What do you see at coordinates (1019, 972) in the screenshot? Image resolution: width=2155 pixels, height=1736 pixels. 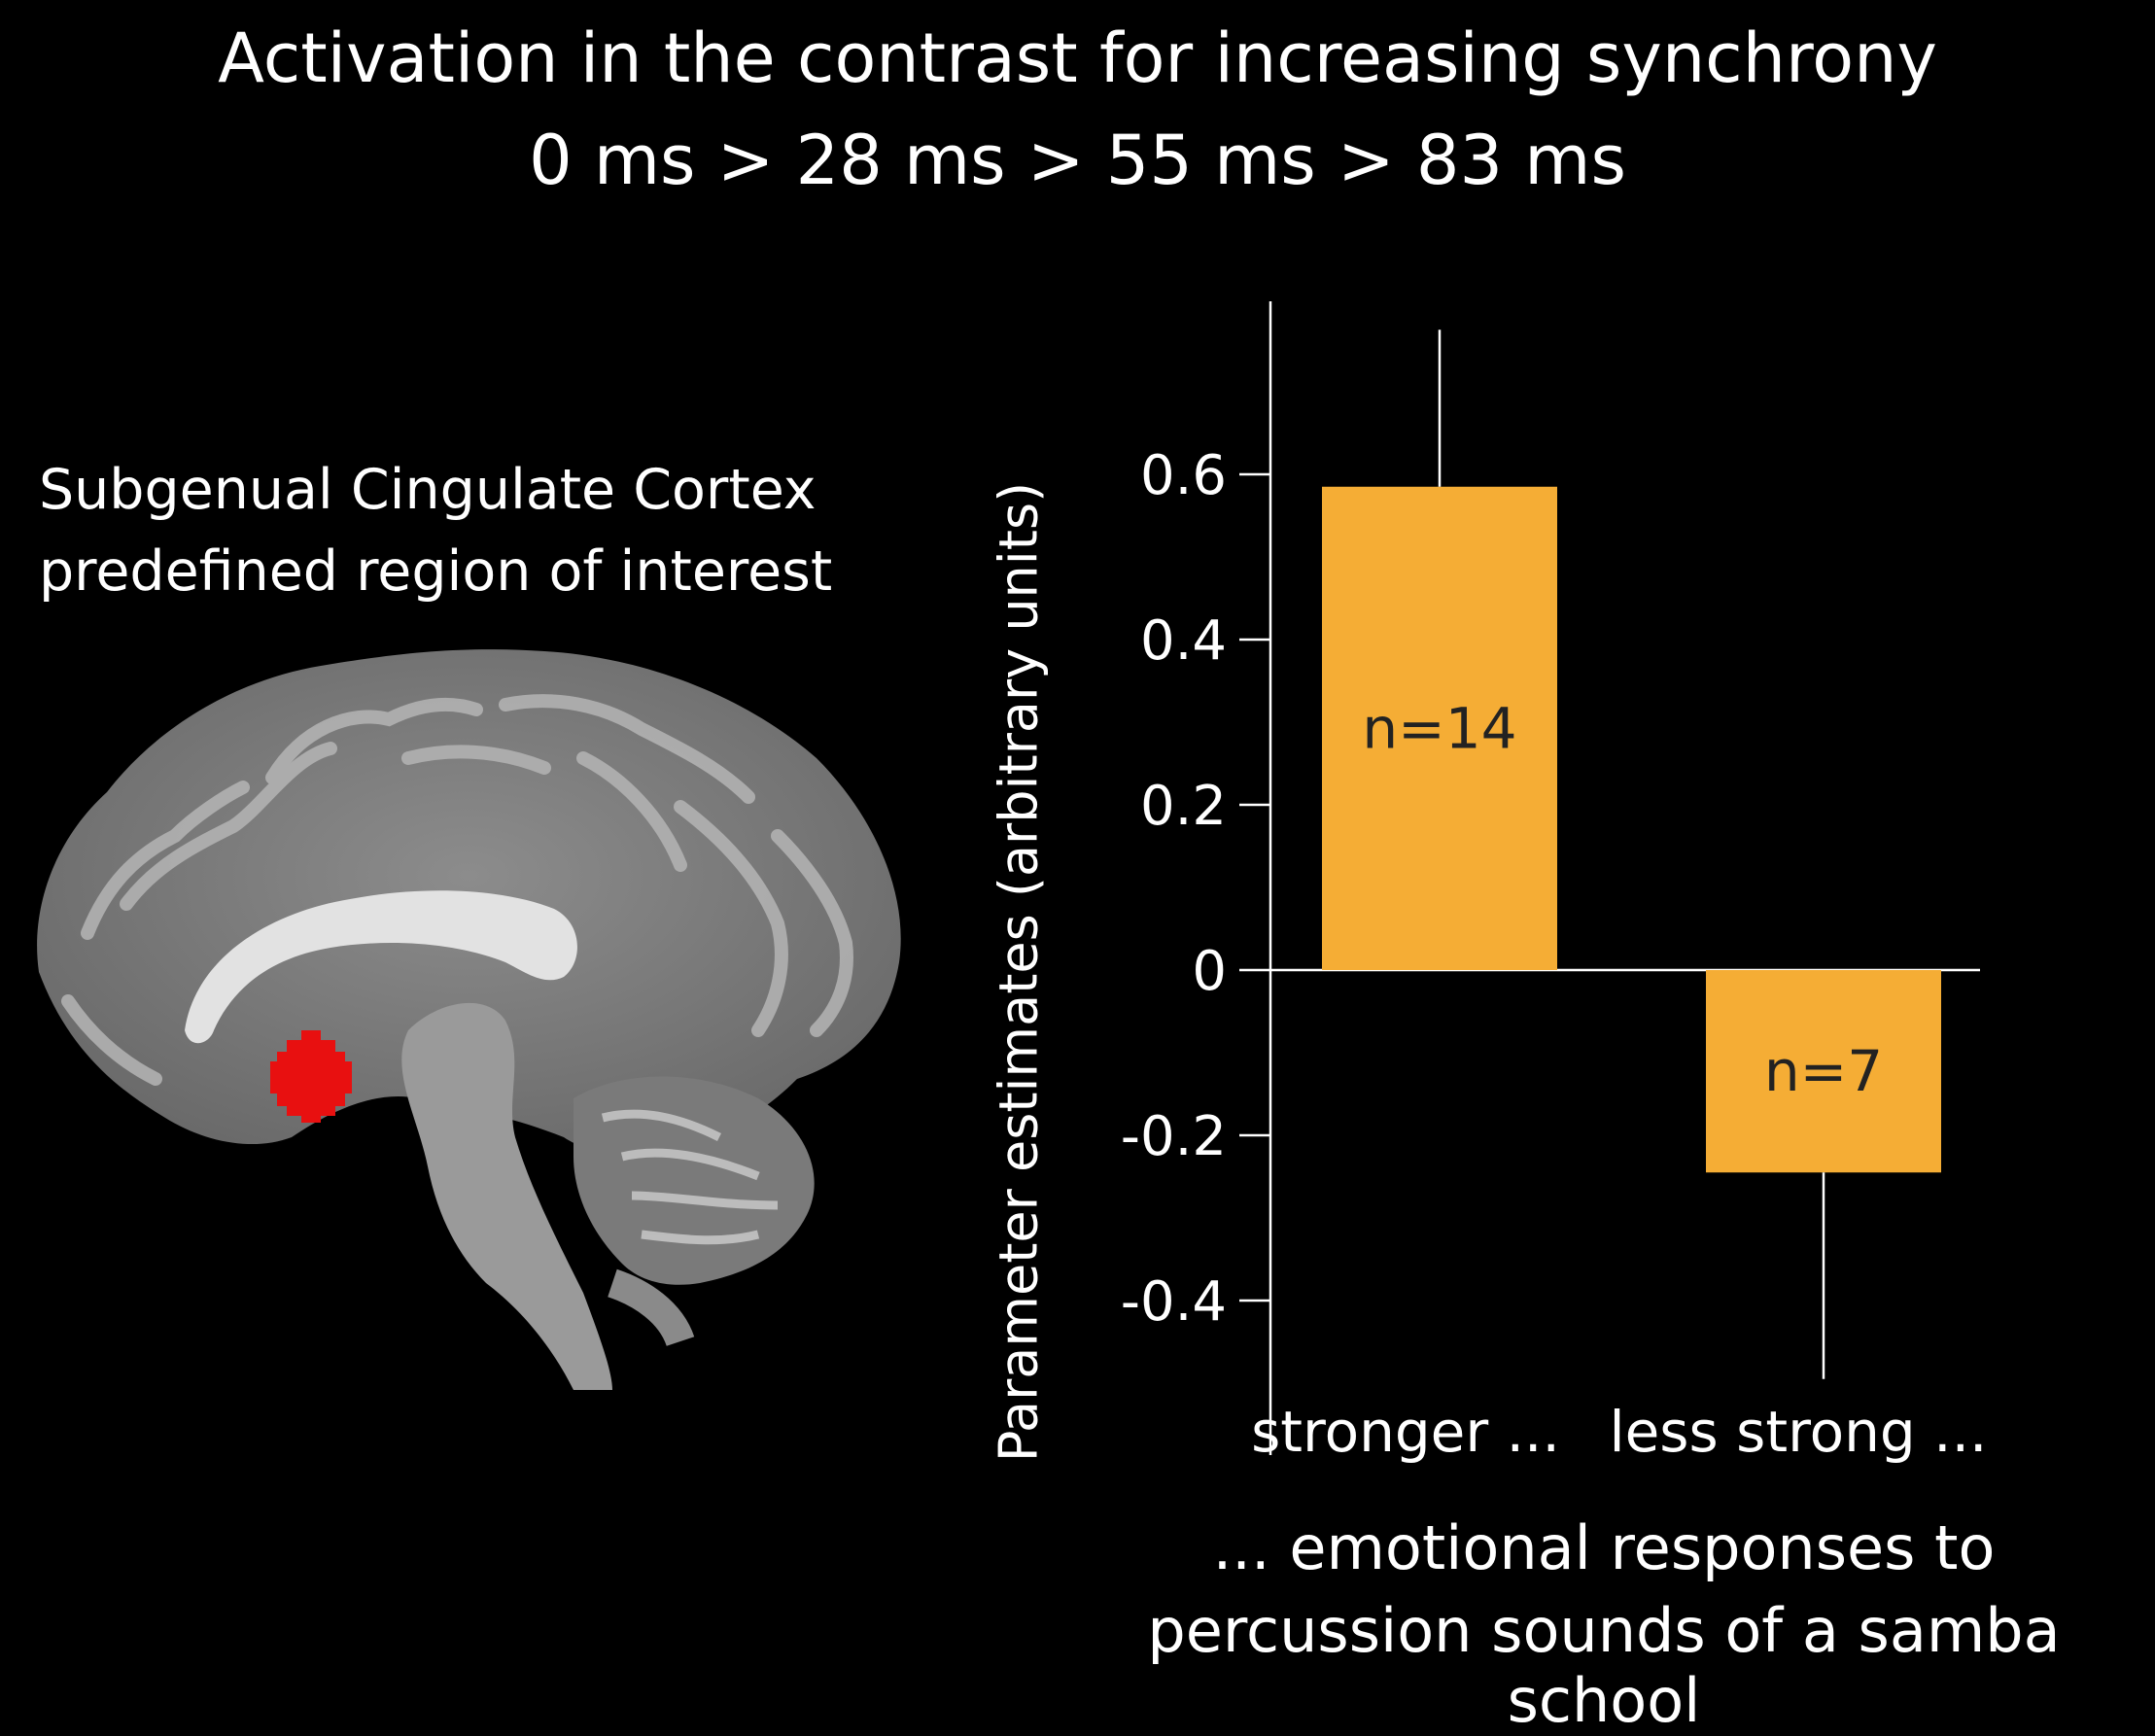 I see `y-axis-label: Parameter estimates (arbitrary units)` at bounding box center [1019, 972].